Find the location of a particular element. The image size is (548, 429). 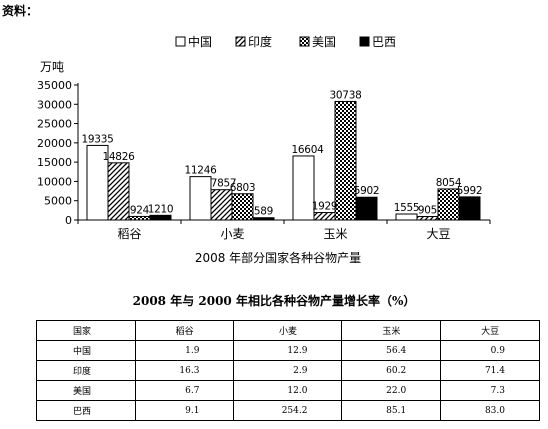

x-axis: 稻谷 小麦 玉米 大豆 is located at coordinates (284, 230).